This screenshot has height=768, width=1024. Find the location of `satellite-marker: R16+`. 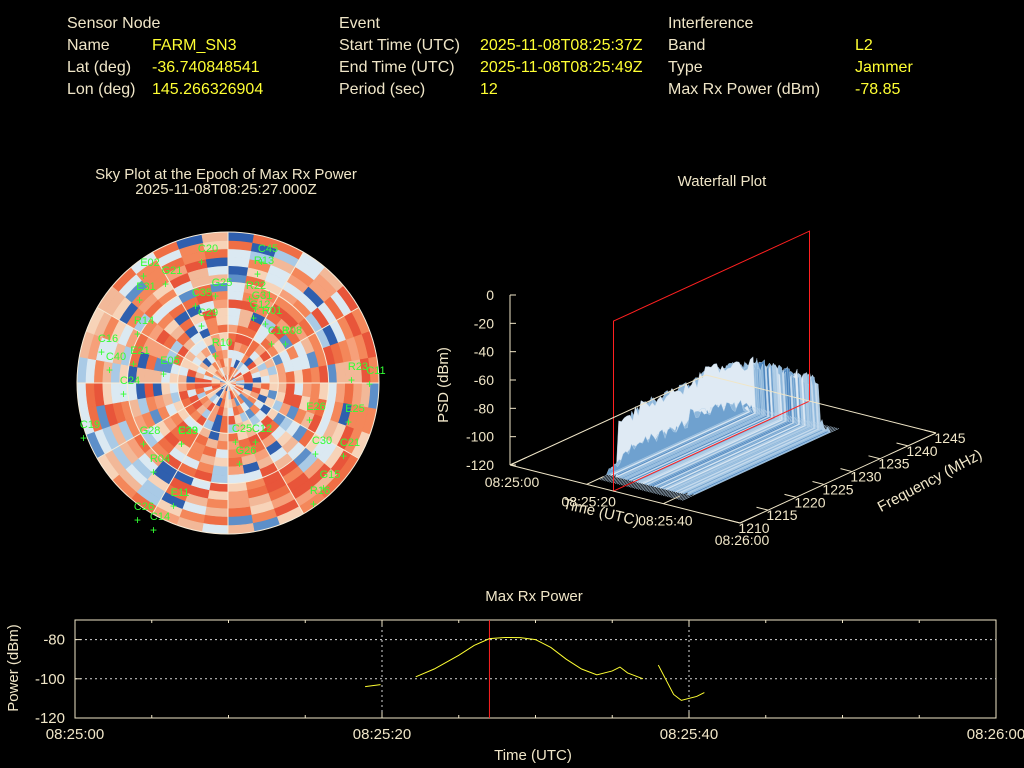

satellite-marker: R16+ is located at coordinates (320, 498).